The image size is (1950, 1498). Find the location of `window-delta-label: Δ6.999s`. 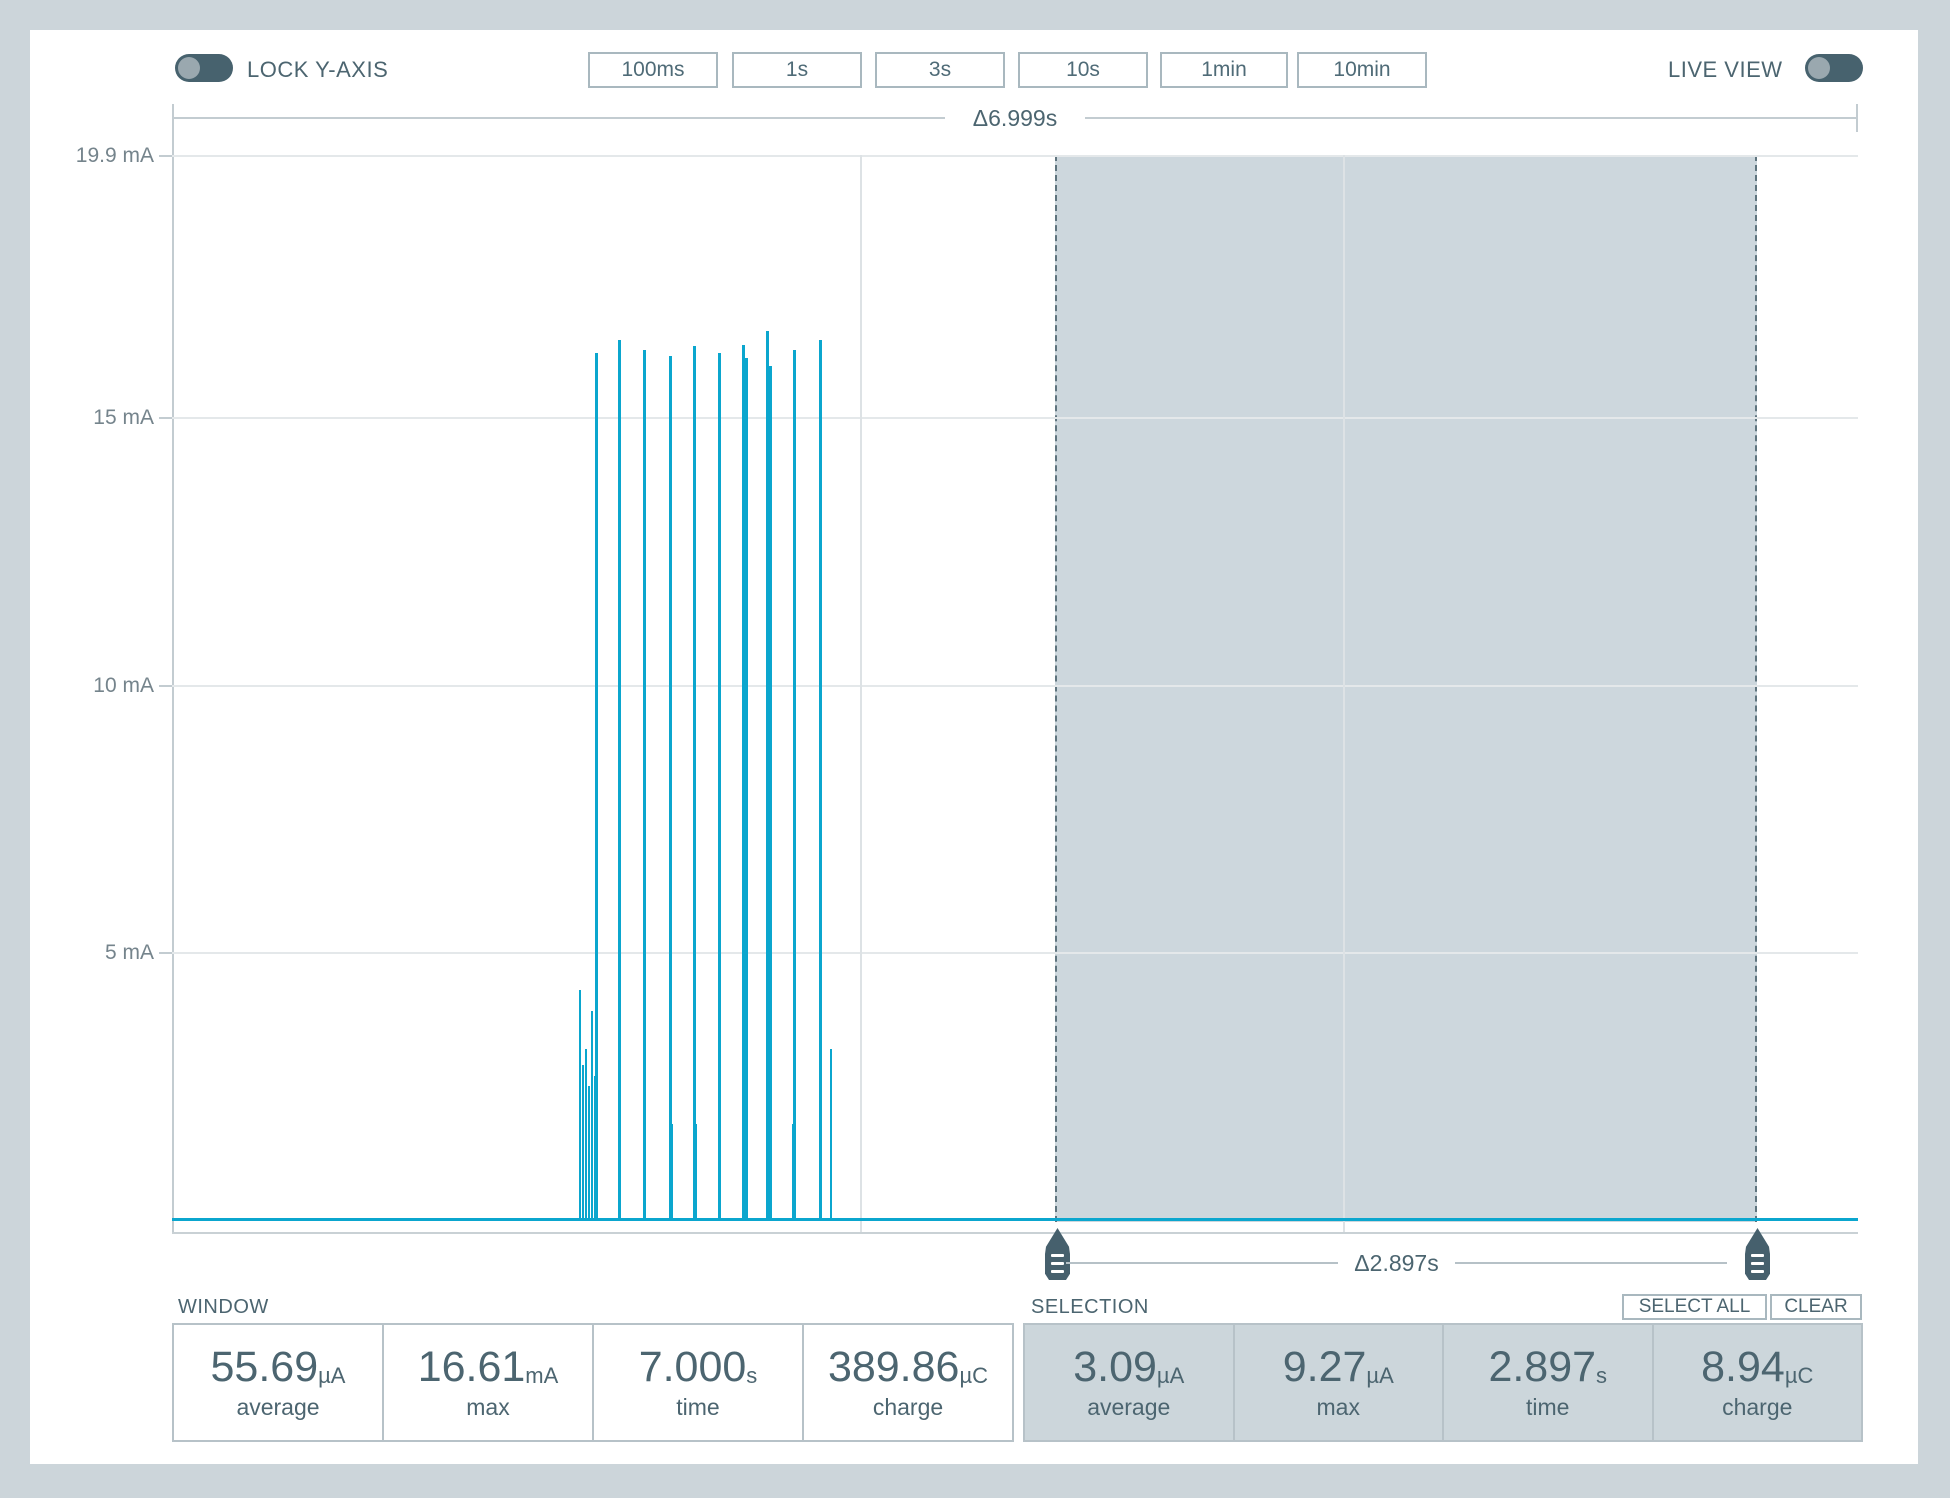

window-delta-label: Δ6.999s is located at coordinates (1015, 118).